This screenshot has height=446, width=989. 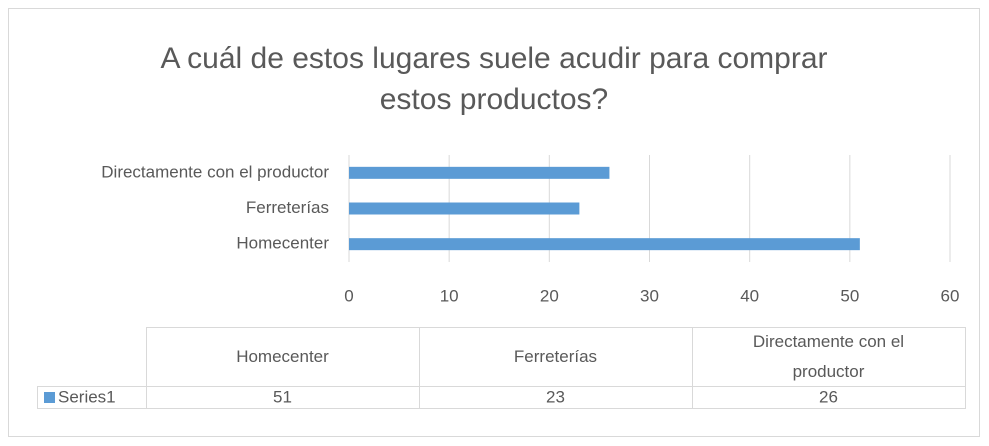 What do you see at coordinates (215, 171) in the screenshot?
I see `y-tick-label: Directamente con el productor` at bounding box center [215, 171].